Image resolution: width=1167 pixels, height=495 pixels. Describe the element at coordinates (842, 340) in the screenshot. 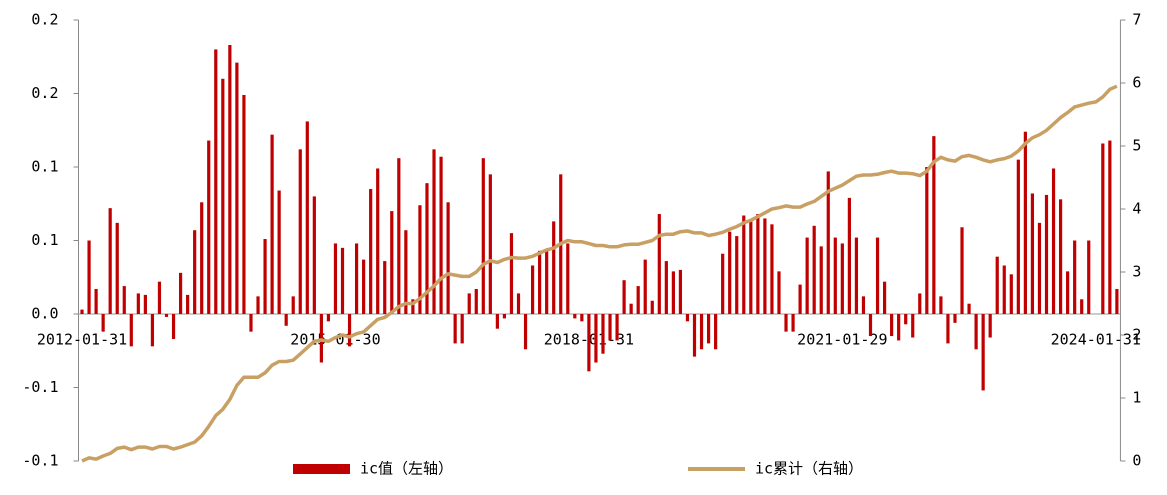

I see `x-tick-label: 2021-01-29` at that location.